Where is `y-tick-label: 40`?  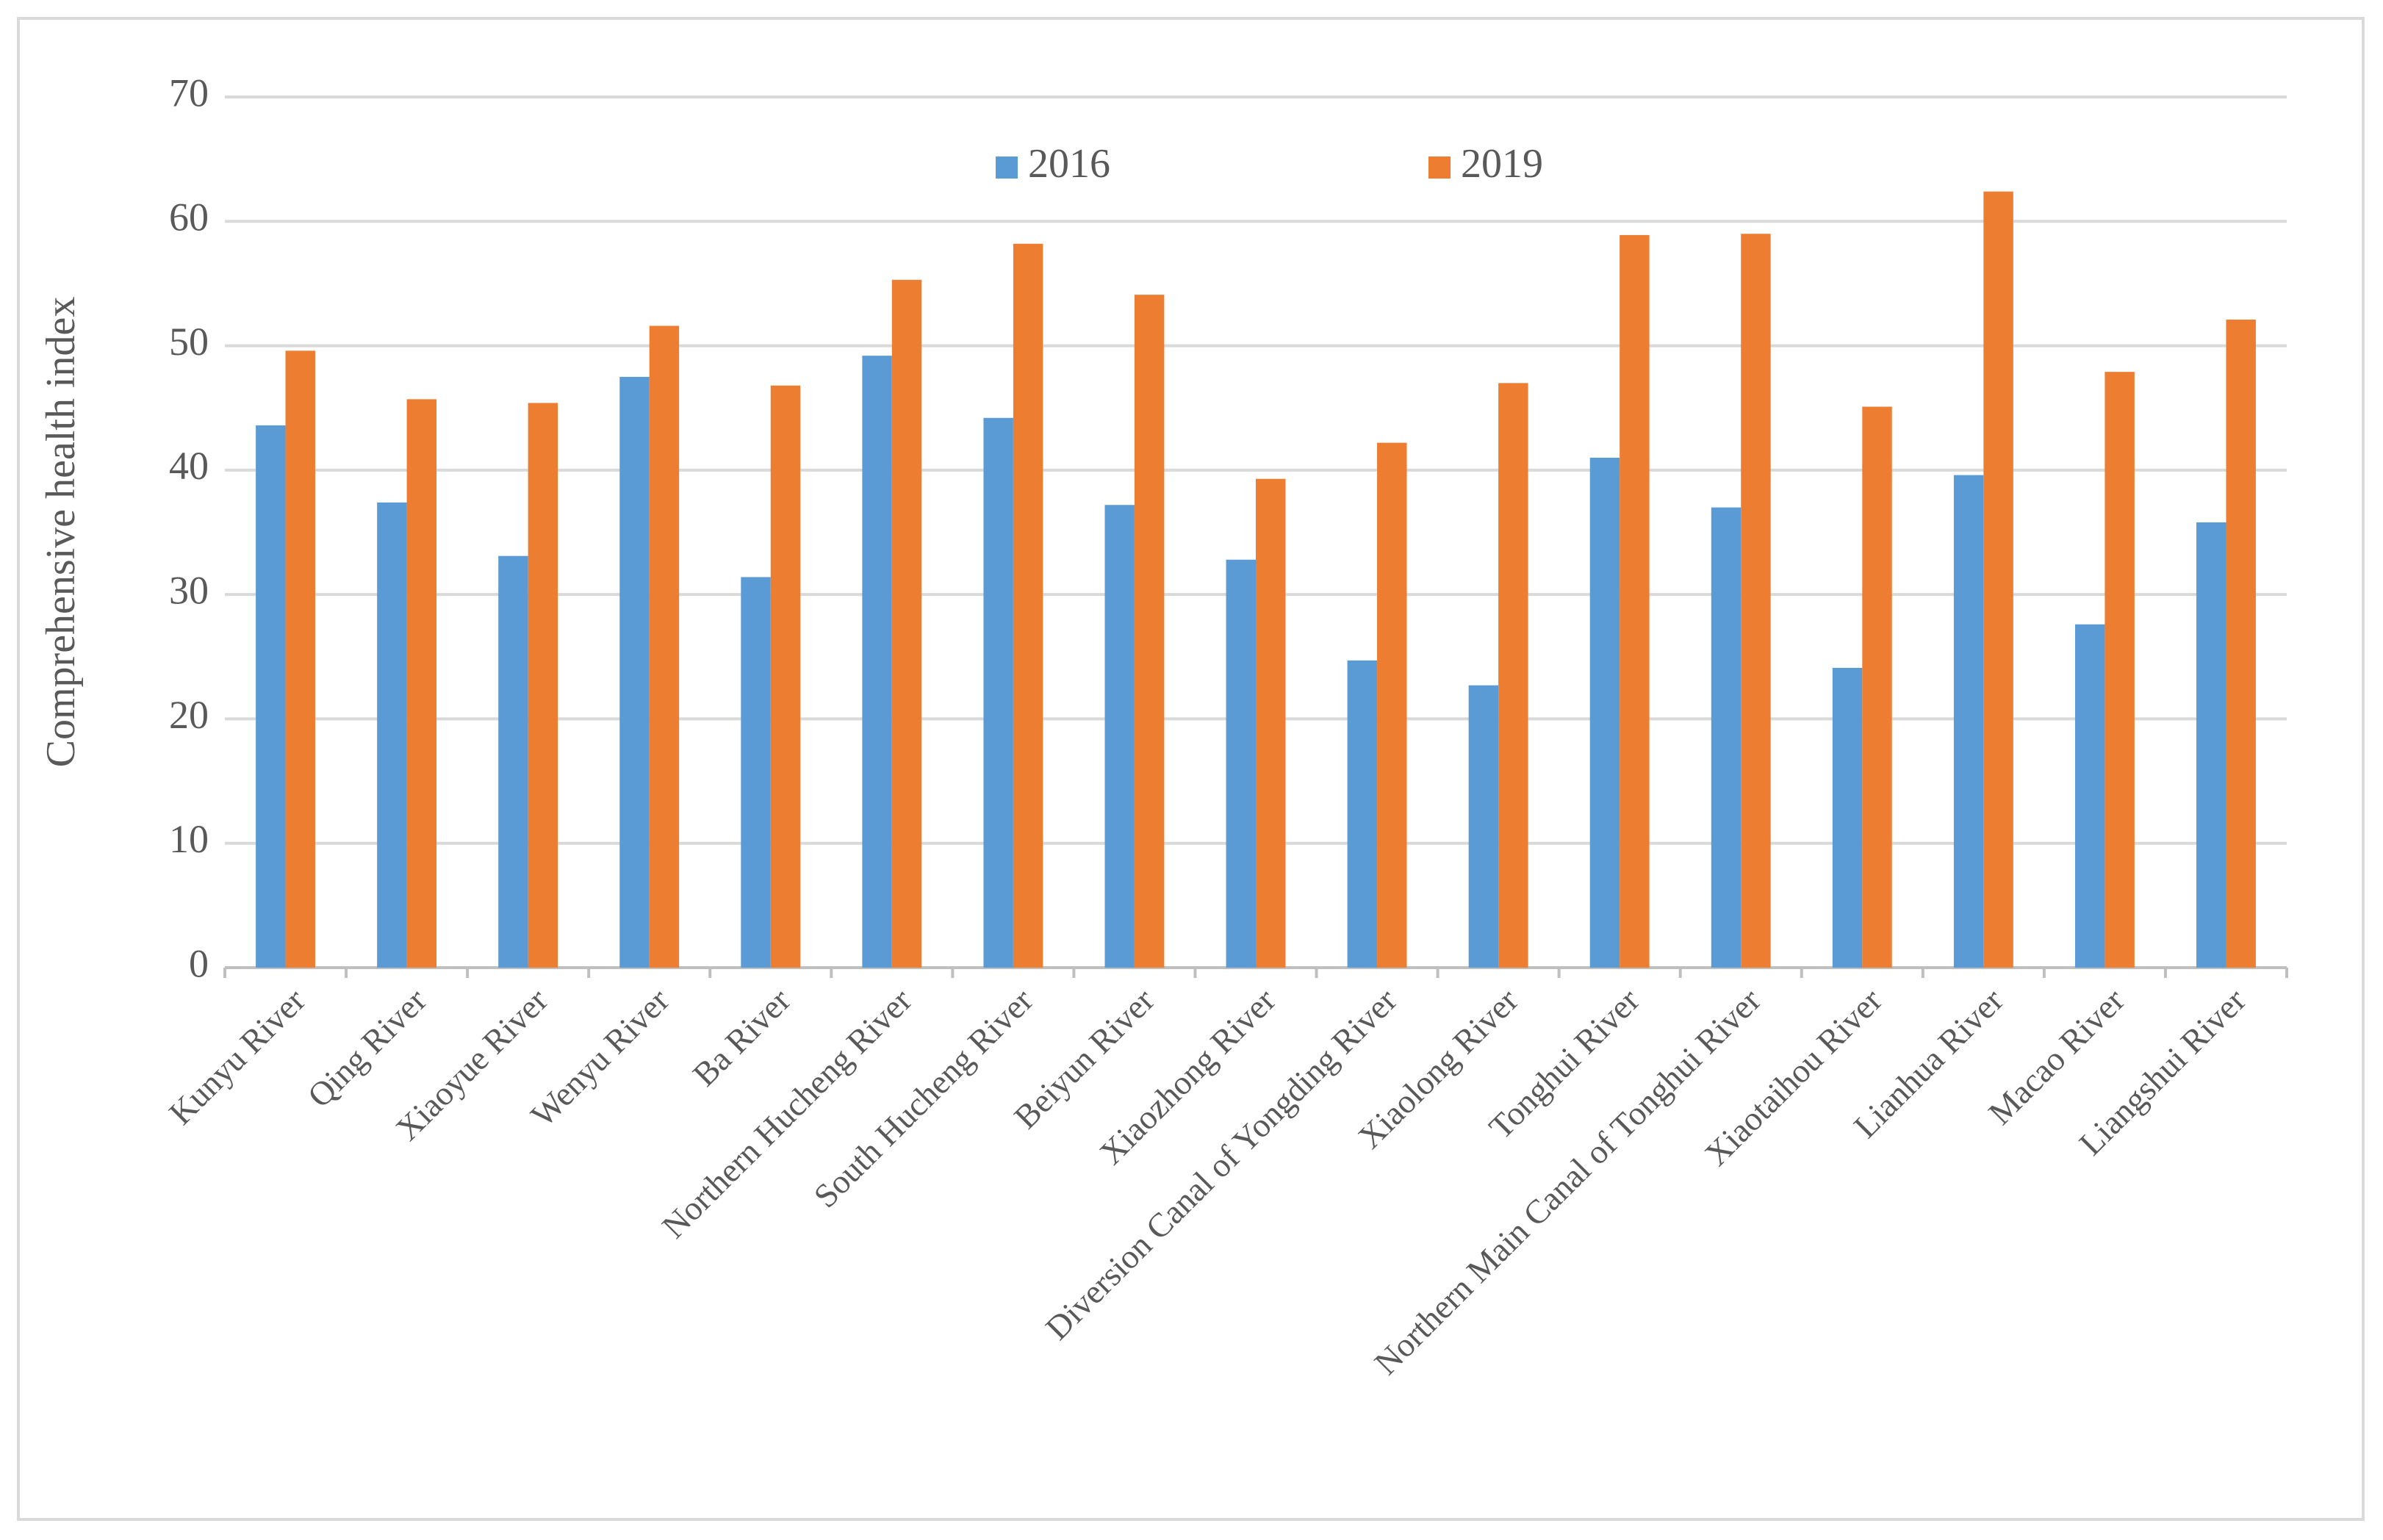
y-tick-label: 40 is located at coordinates (189, 466).